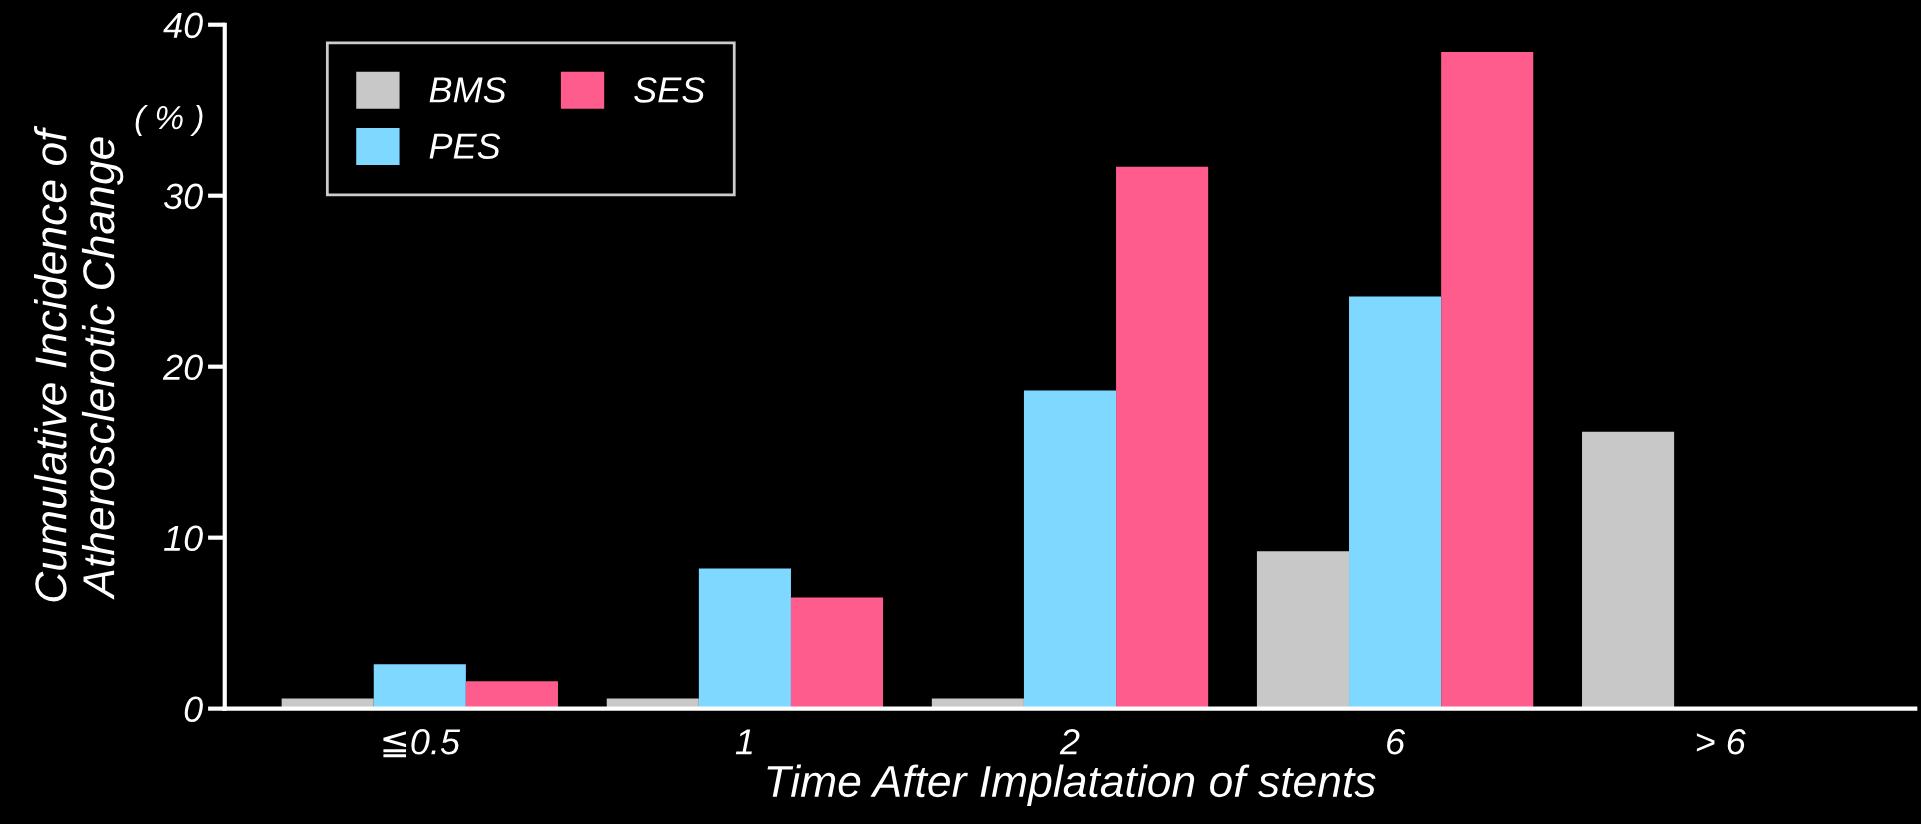 This screenshot has height=824, width=1921. What do you see at coordinates (465, 146) in the screenshot?
I see `legend-label: PES` at bounding box center [465, 146].